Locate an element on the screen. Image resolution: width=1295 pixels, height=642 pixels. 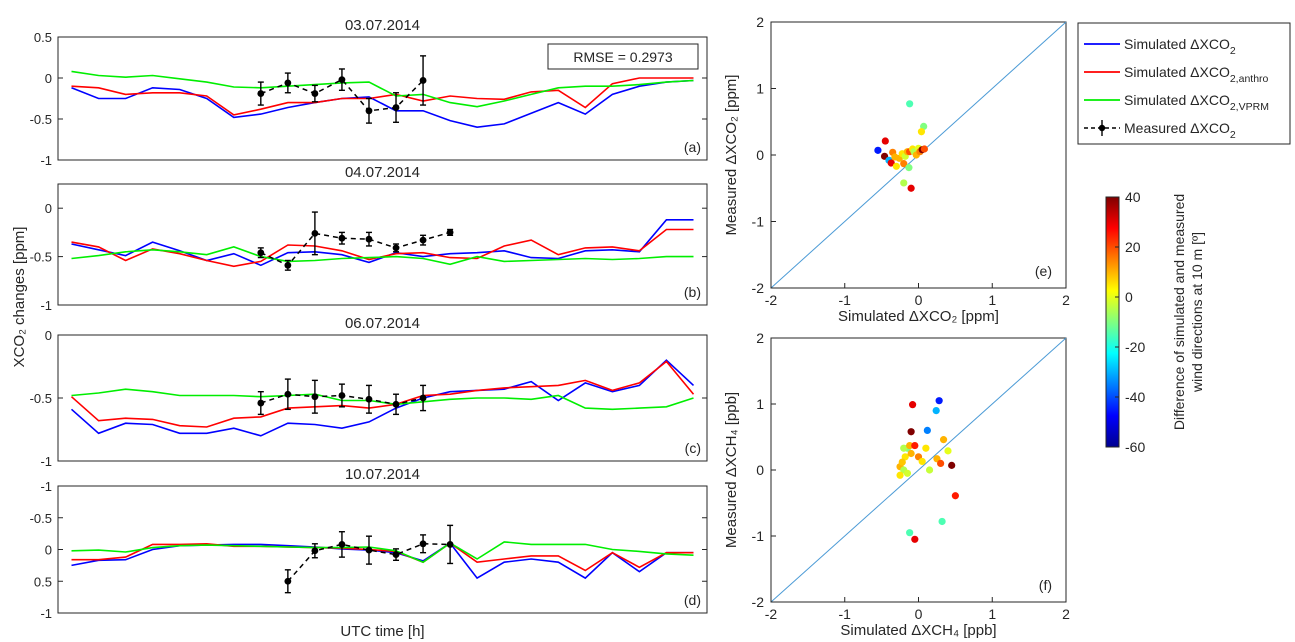
panel-label: (a) is located at coordinates (692, 147).